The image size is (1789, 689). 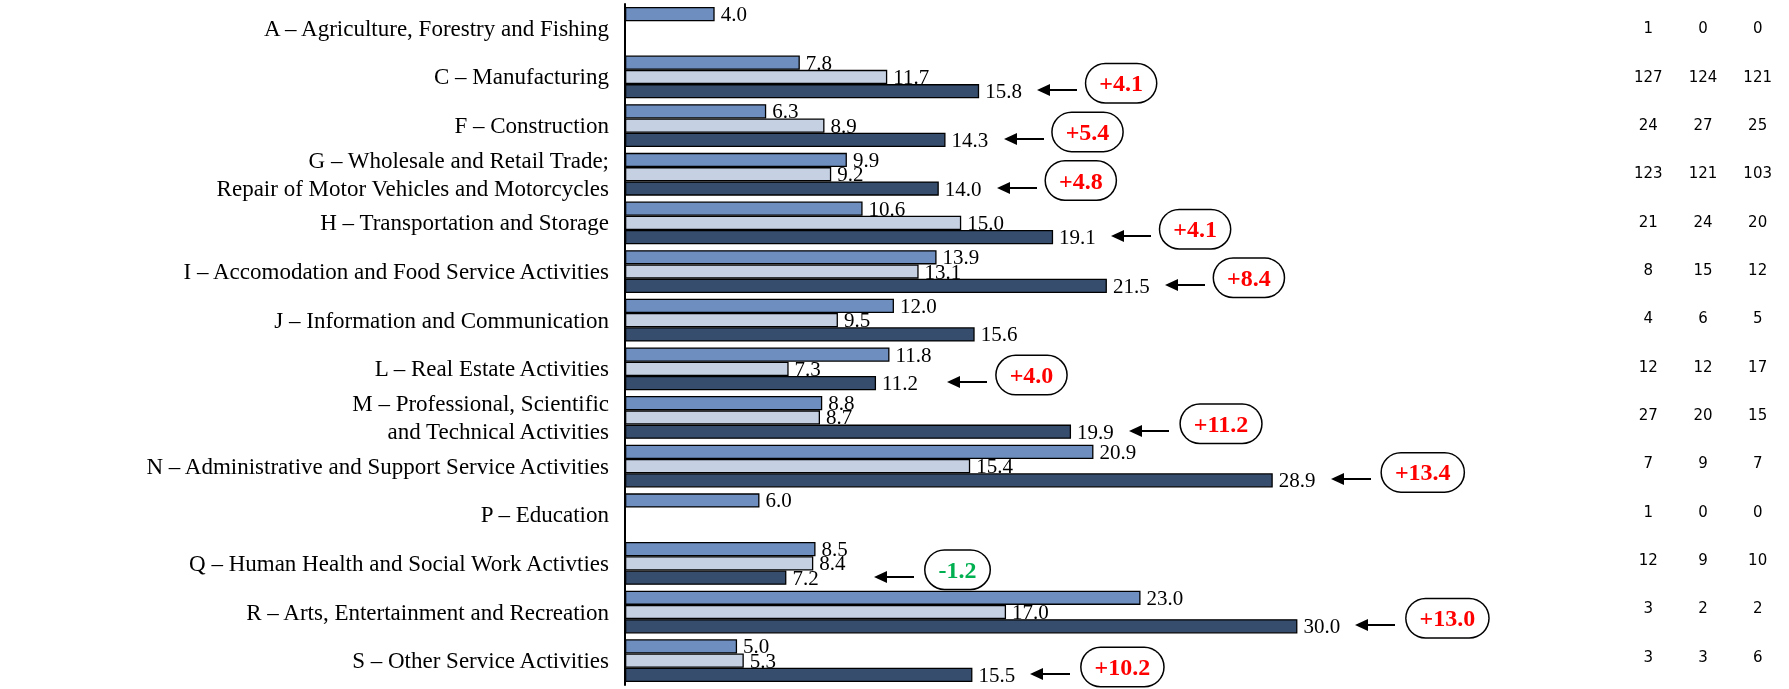 What do you see at coordinates (1758, 560) in the screenshot?
I see `data-label: 10` at bounding box center [1758, 560].